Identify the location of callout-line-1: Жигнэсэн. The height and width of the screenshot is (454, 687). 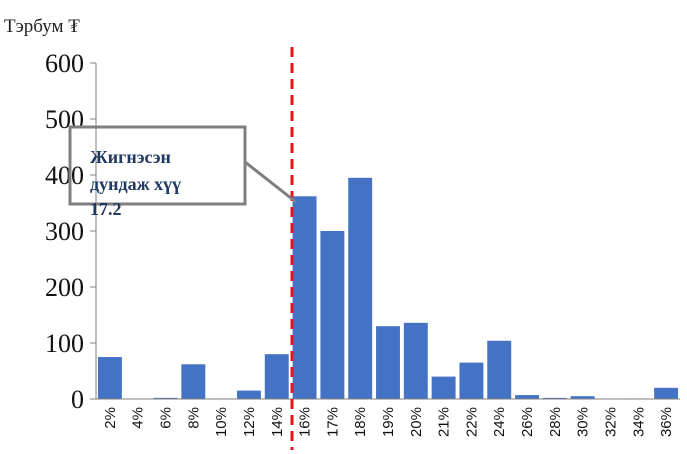
(130, 157).